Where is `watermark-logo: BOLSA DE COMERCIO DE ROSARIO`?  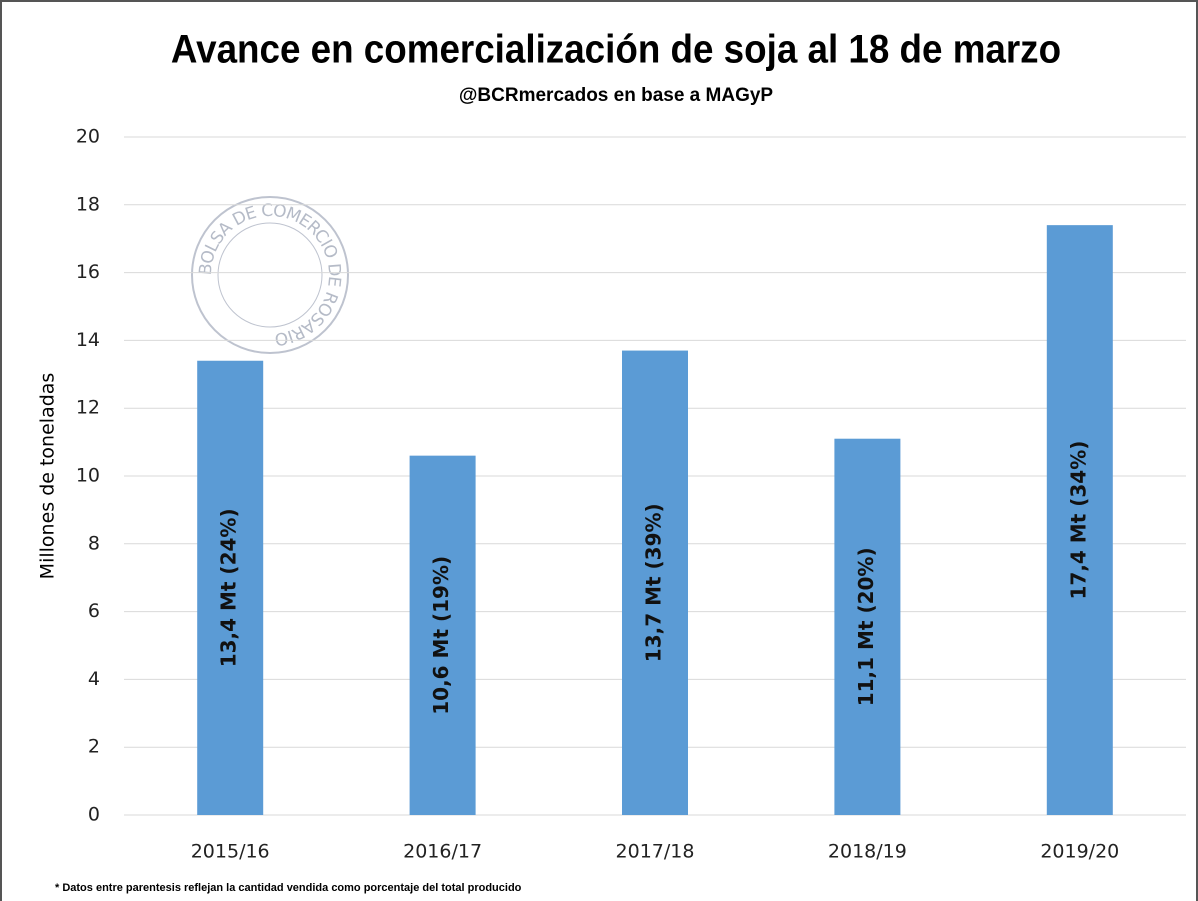 watermark-logo: BOLSA DE COMERCIO DE ROSARIO is located at coordinates (270, 275).